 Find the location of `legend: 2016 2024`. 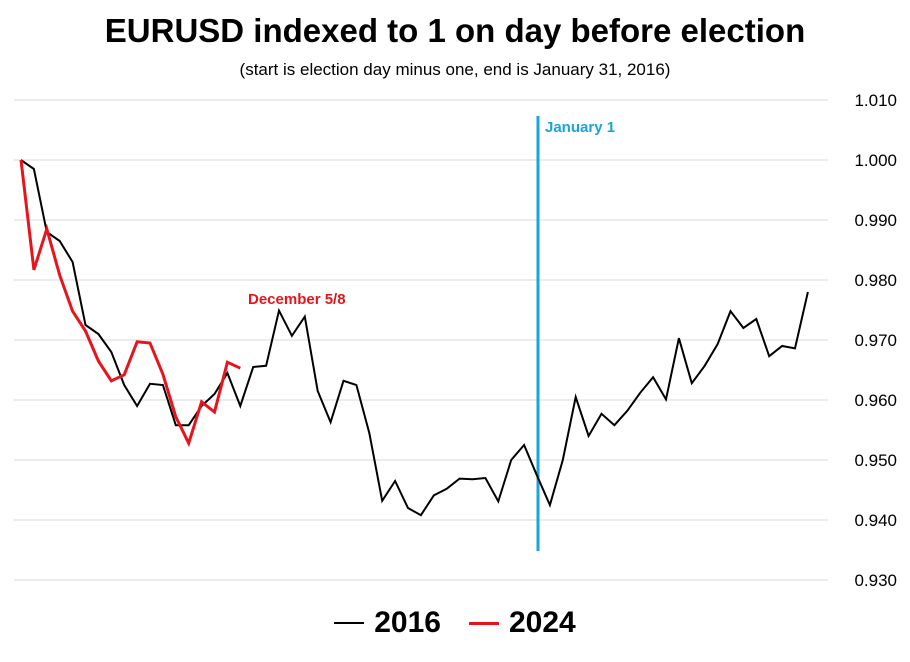

legend: 2016 2024 is located at coordinates (455, 623).